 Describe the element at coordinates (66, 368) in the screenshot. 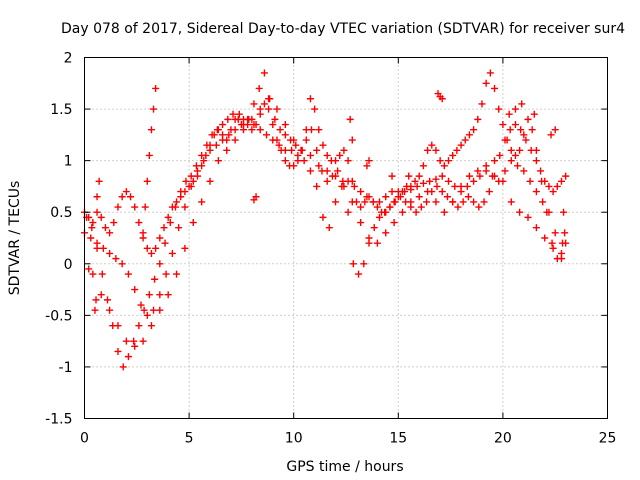

I see `y-tick-label: -1` at that location.